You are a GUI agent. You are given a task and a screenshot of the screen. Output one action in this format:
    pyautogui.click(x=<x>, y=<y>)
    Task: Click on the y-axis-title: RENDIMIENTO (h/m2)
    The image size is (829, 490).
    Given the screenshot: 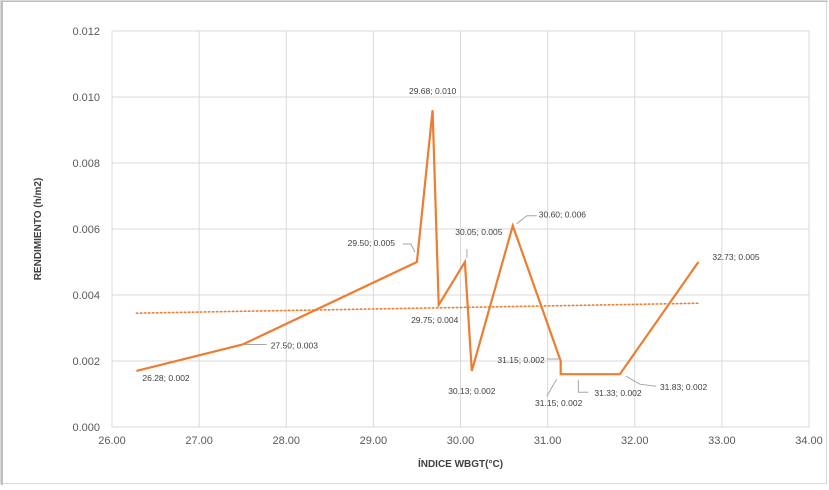 What is the action you would take?
    pyautogui.click(x=38, y=229)
    